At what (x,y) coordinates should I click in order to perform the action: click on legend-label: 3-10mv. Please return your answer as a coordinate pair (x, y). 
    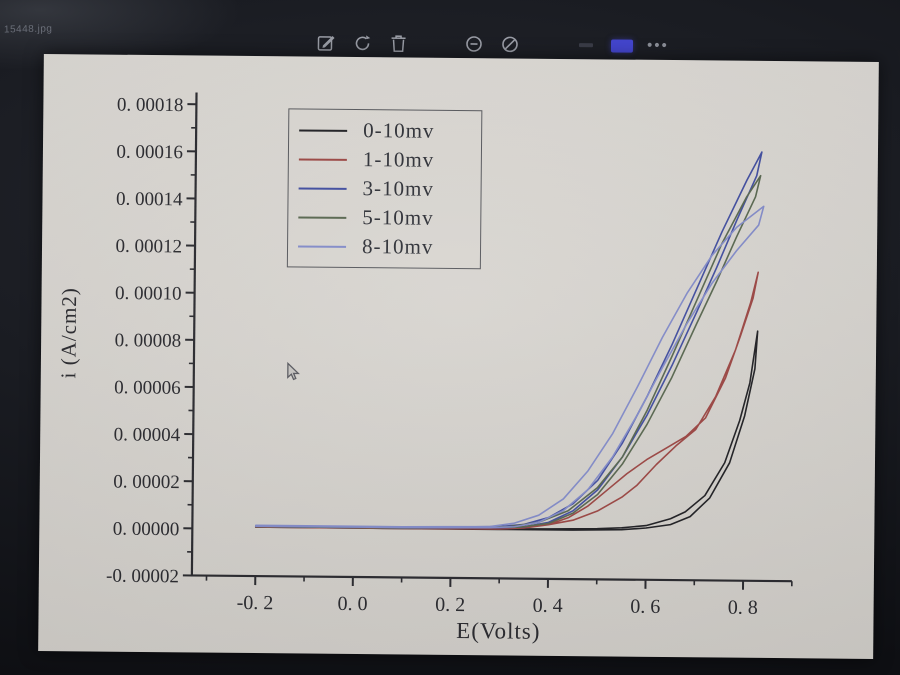
    Looking at the image, I should click on (398, 188).